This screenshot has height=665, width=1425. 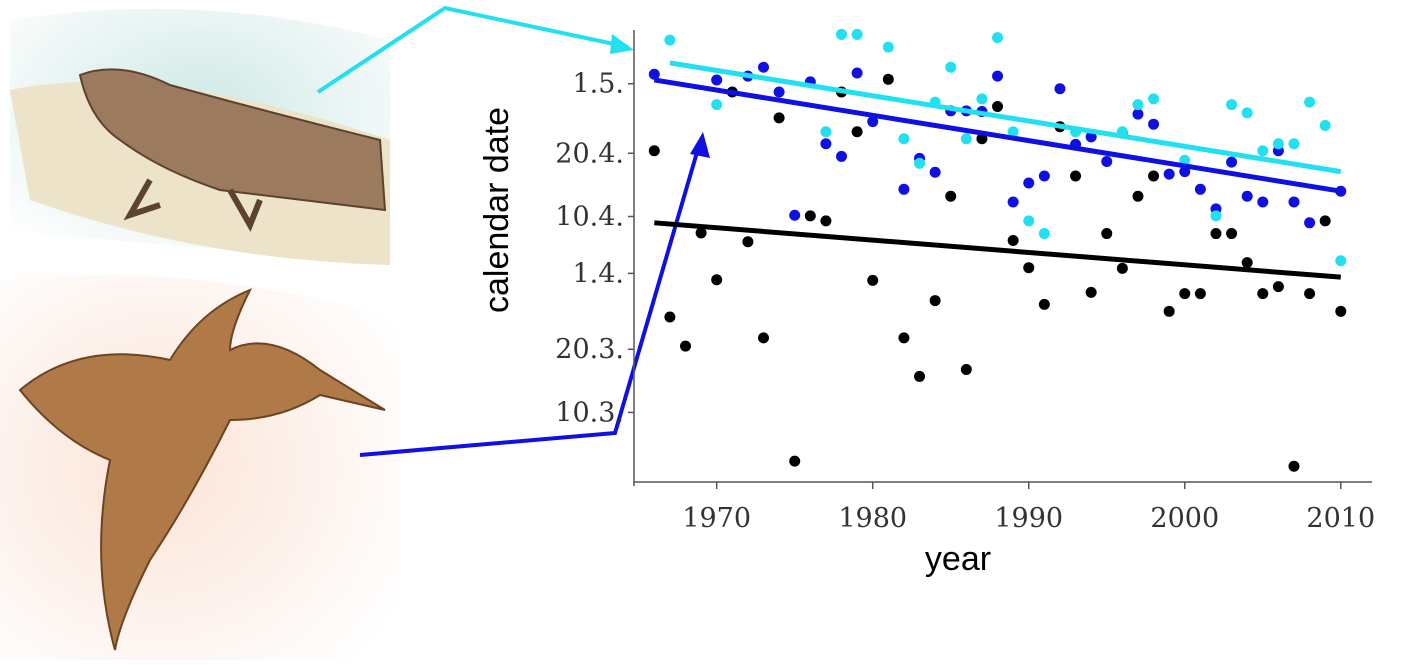 I want to click on y-tick-label: 1.5., so click(x=598, y=84).